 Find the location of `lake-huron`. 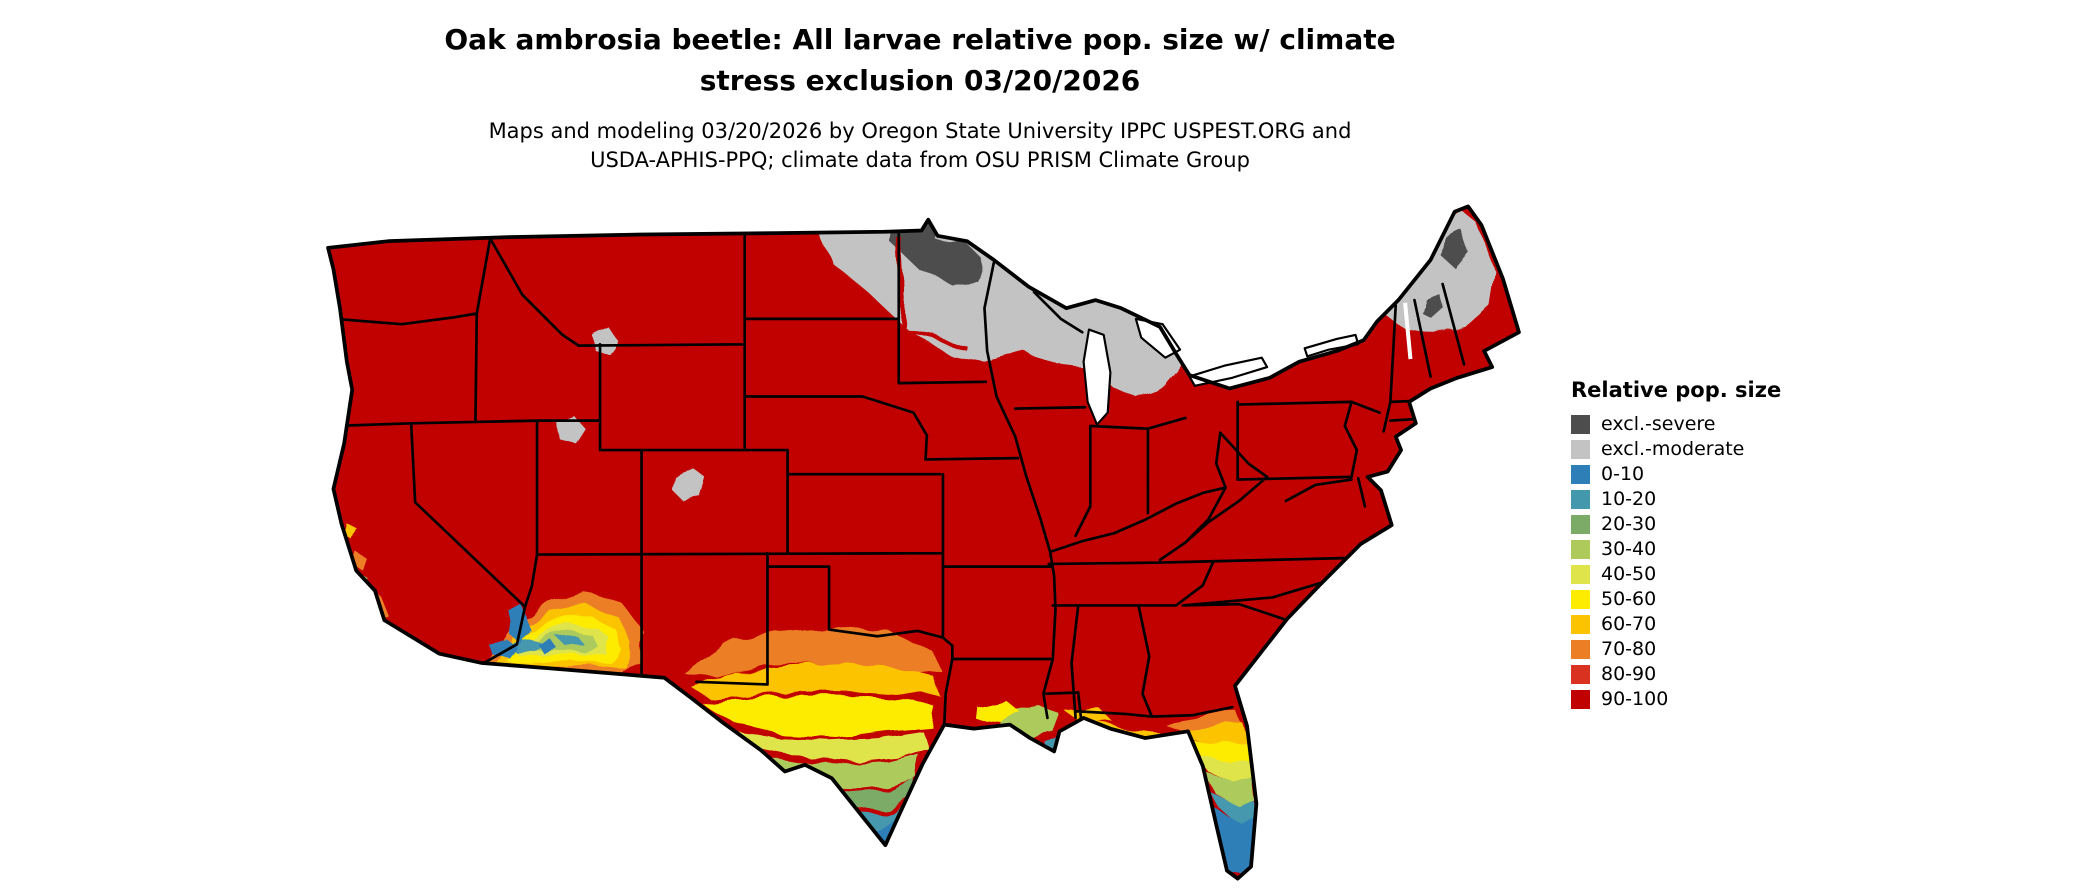

lake-huron is located at coordinates (1158, 338).